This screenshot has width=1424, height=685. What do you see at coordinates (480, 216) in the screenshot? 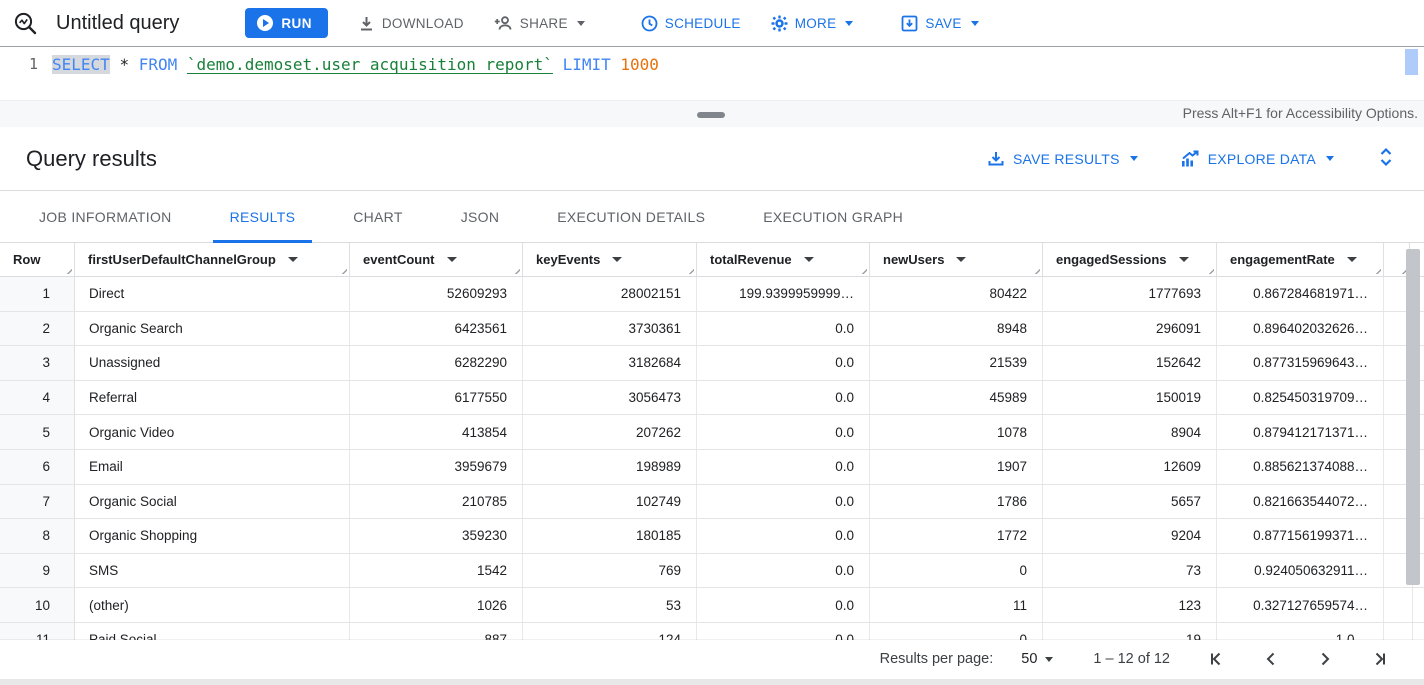
I see `tab-json: JSON` at bounding box center [480, 216].